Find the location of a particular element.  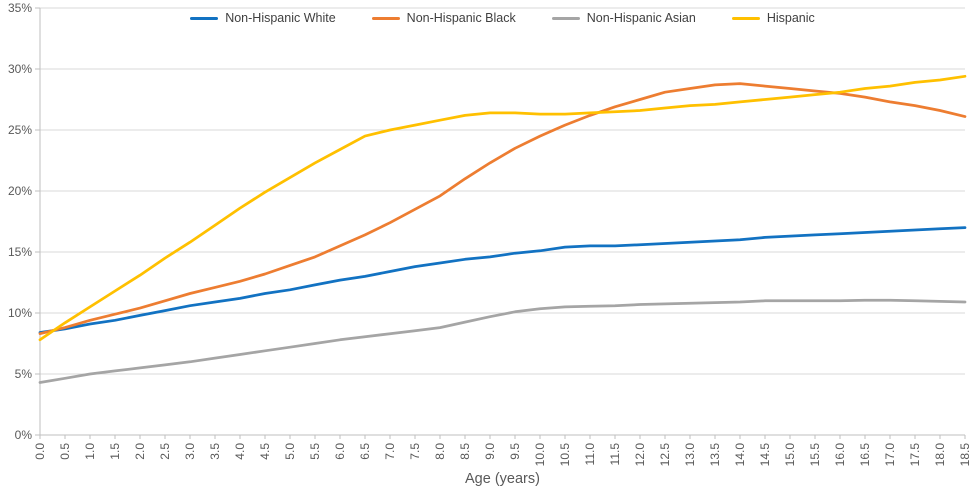

y-tick-label: 0% is located at coordinates (24, 435).